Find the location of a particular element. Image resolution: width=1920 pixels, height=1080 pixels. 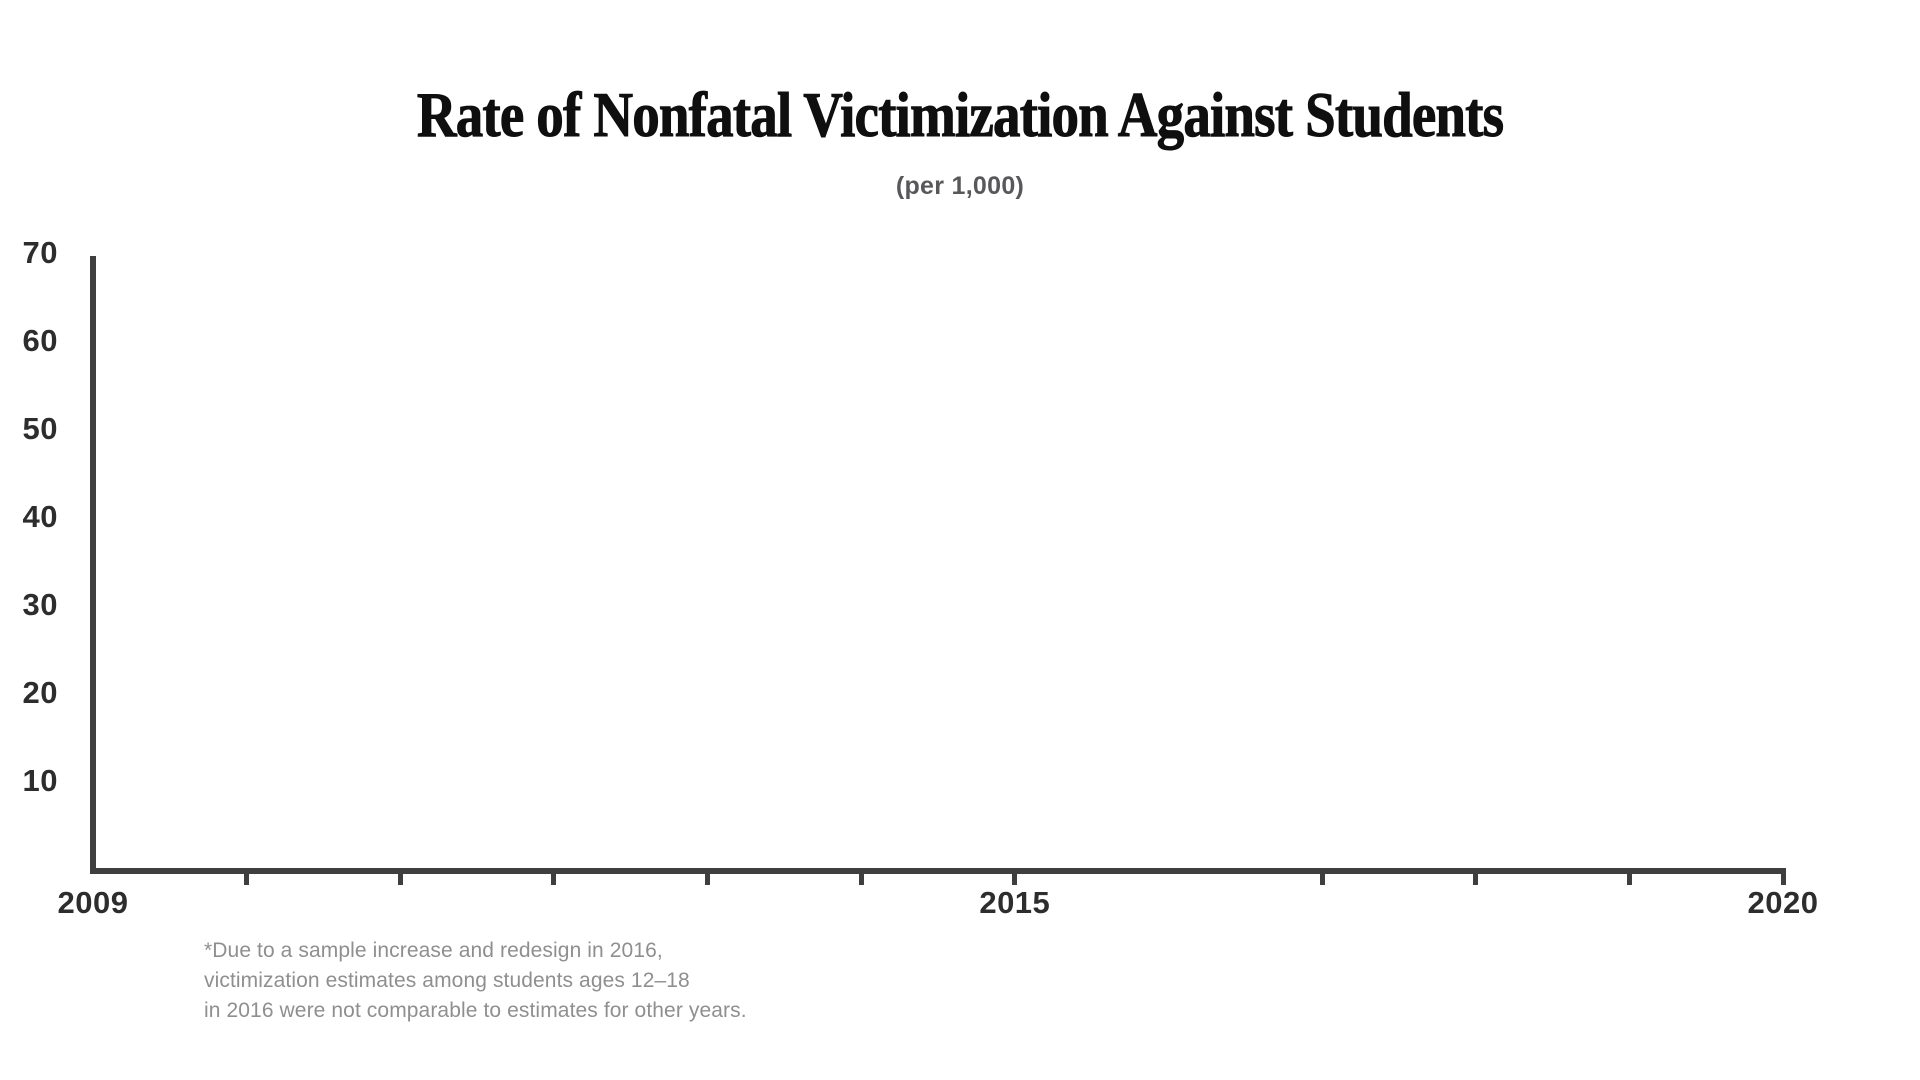

x-axis-tick-label: 2009 is located at coordinates (93, 902).